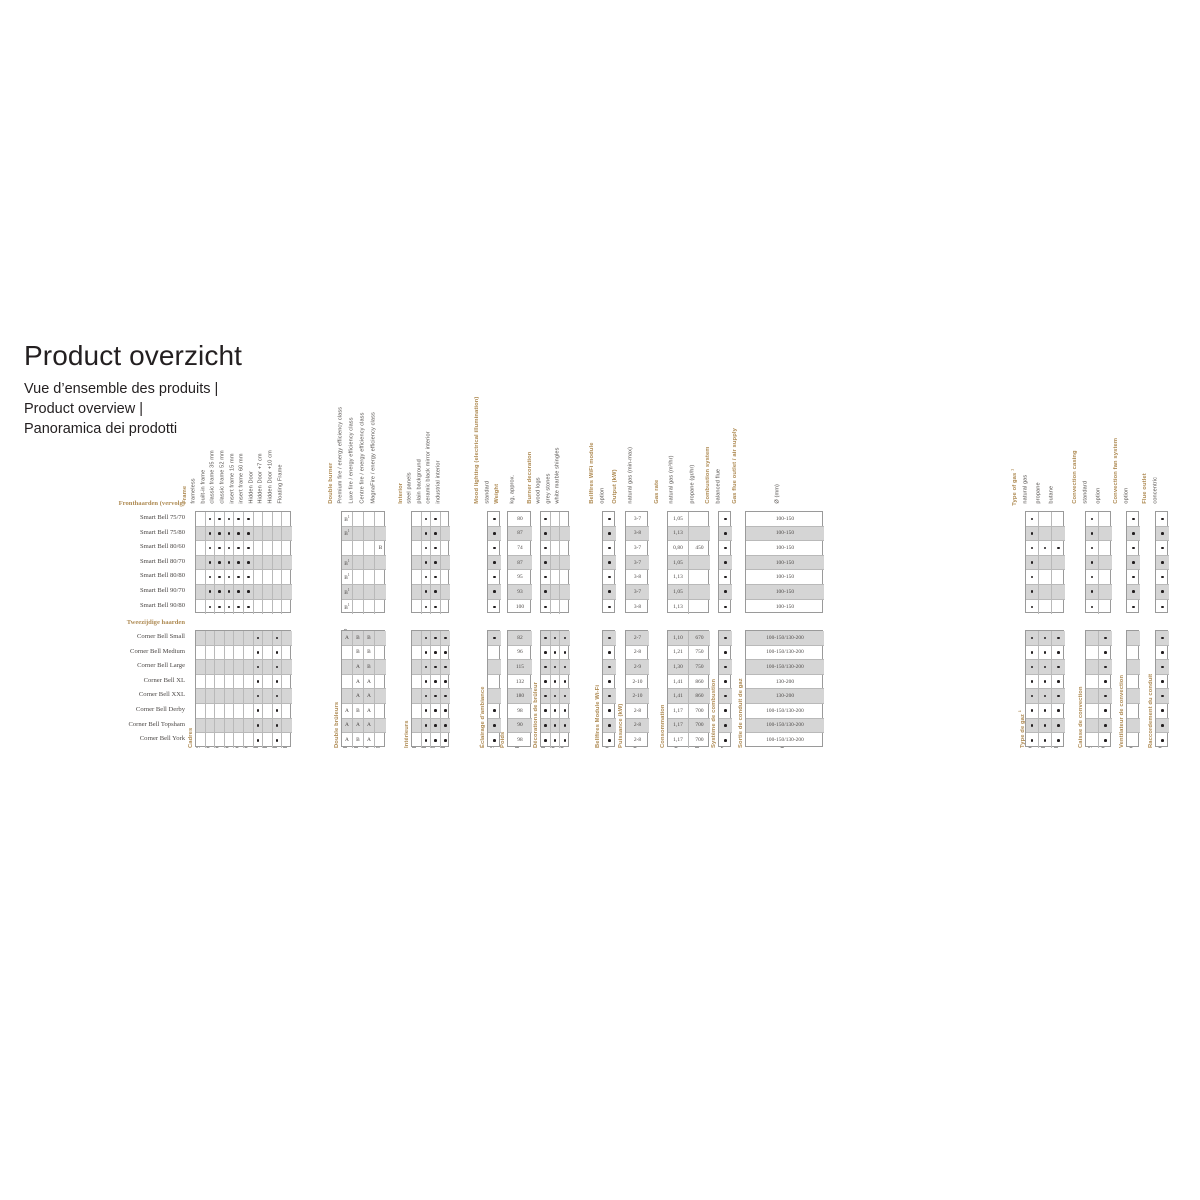 The image size is (1200, 1200). What do you see at coordinates (741, 713) in the screenshot?
I see `column-group-footer: Sortie de conduit de gaz` at bounding box center [741, 713].